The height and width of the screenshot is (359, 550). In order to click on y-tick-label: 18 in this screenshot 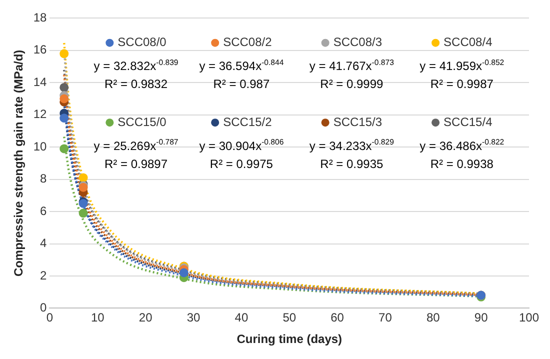, I will do `click(40, 17)`.